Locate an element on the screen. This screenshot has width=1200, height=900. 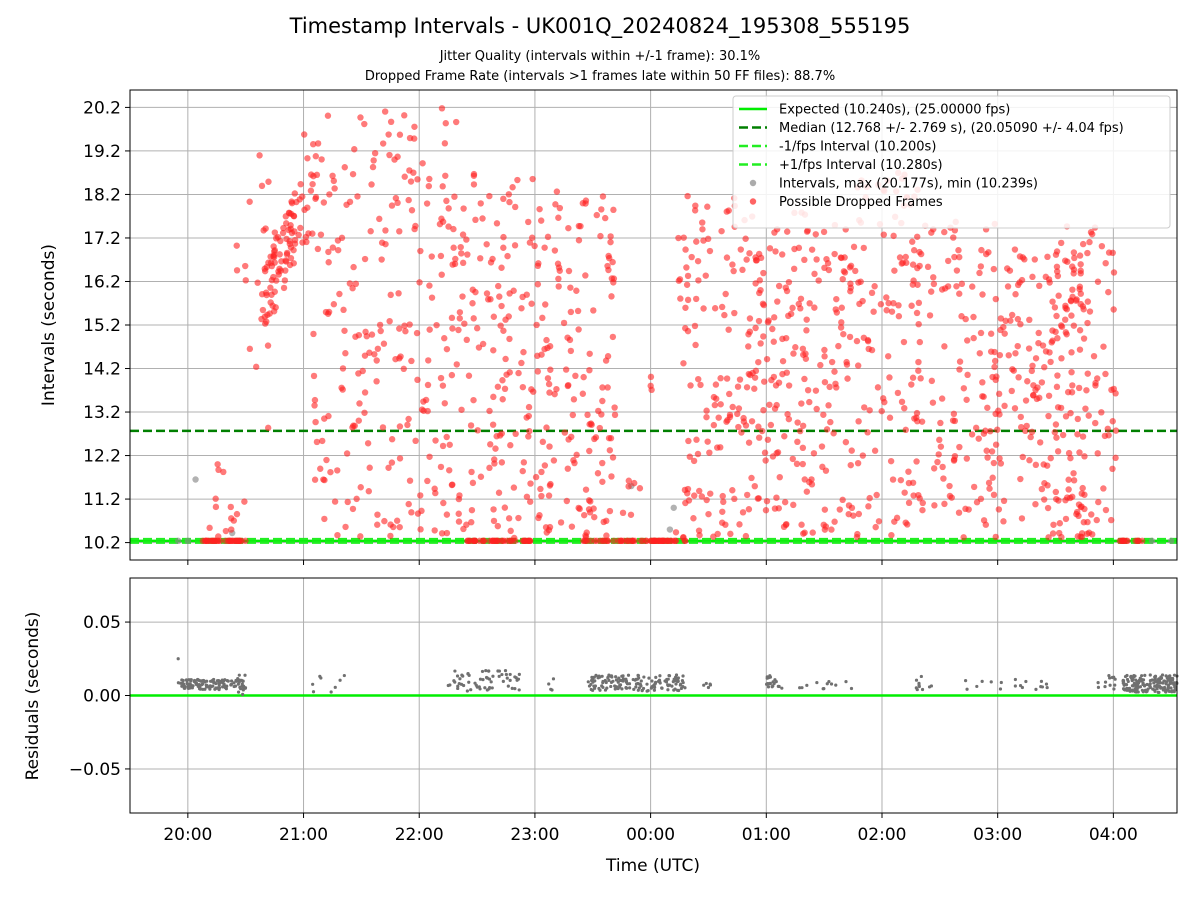
intervals-y-tick-label: 17.2 is located at coordinates (102, 239).